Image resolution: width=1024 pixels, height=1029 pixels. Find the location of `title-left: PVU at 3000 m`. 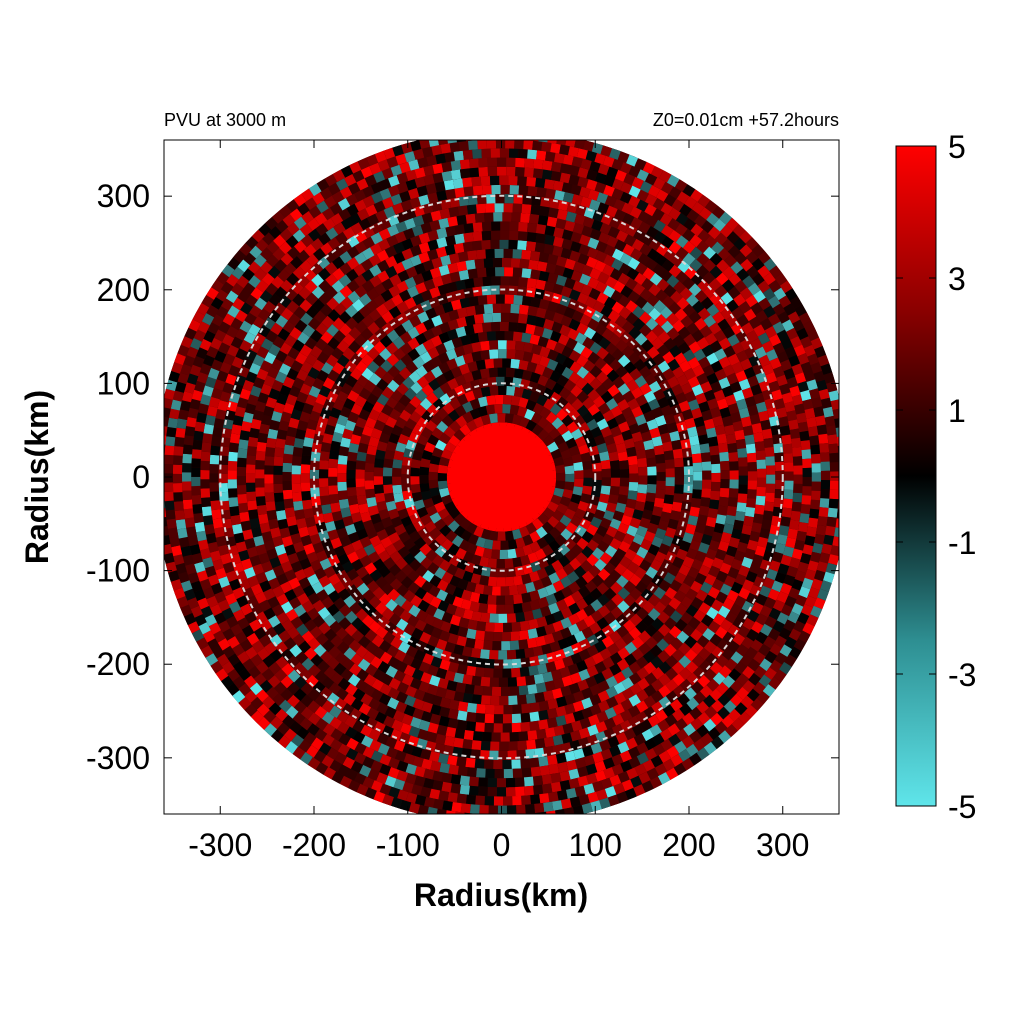

title-left: PVU at 3000 m is located at coordinates (225, 120).